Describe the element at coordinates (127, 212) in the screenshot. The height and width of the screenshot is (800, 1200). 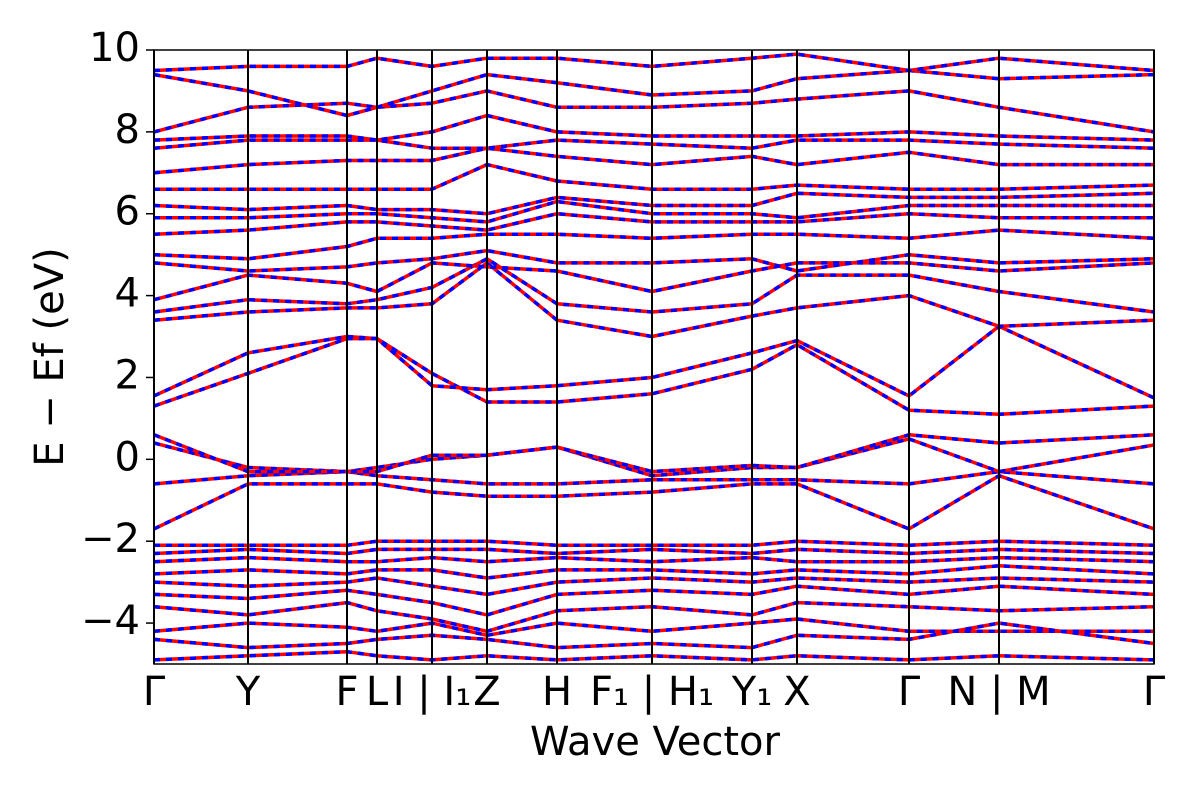
I see `y-tick-label: 6` at that location.